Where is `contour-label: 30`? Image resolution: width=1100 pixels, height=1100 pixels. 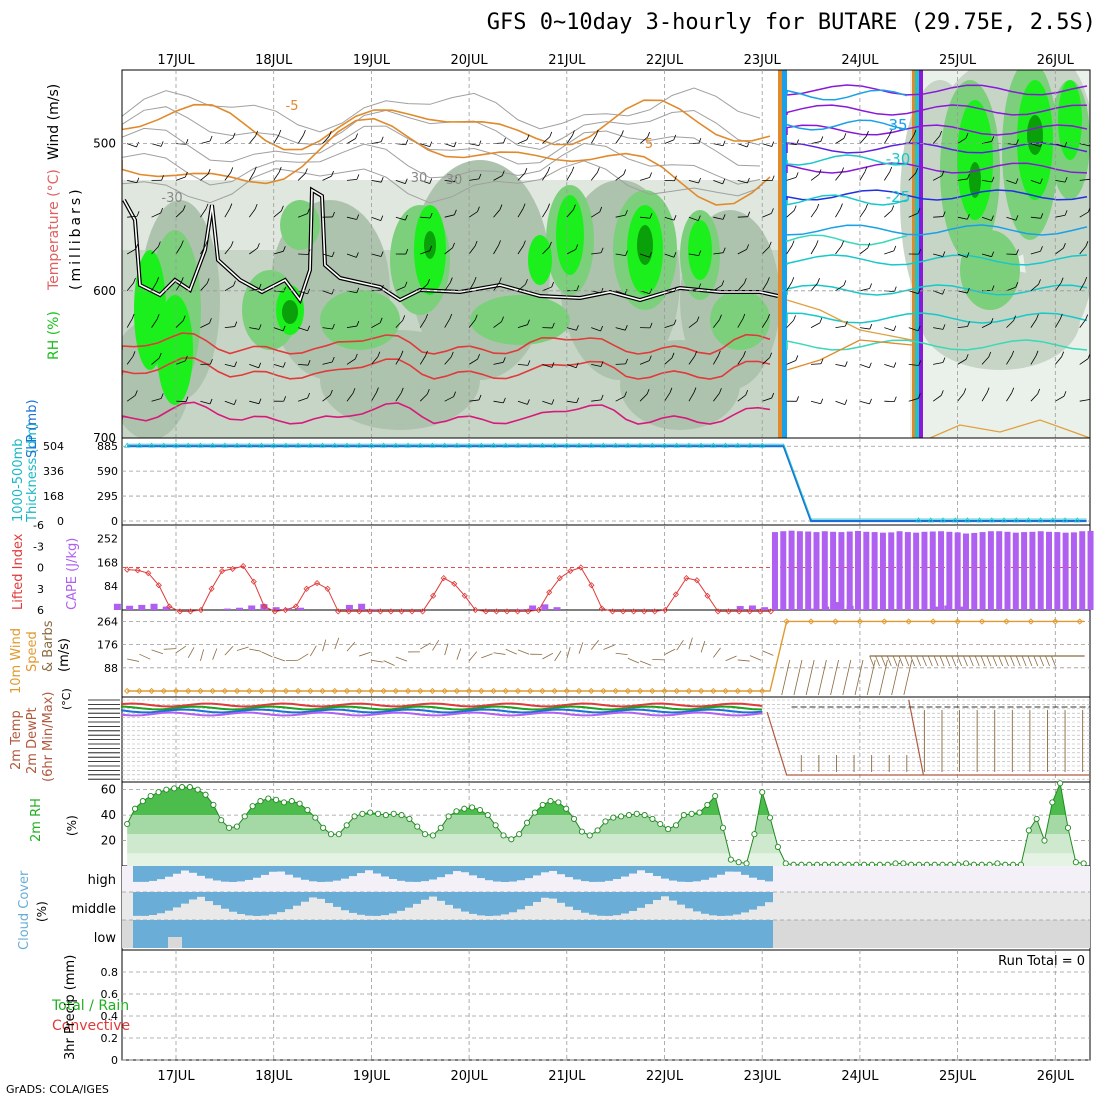 contour-label: 30 is located at coordinates (419, 178).